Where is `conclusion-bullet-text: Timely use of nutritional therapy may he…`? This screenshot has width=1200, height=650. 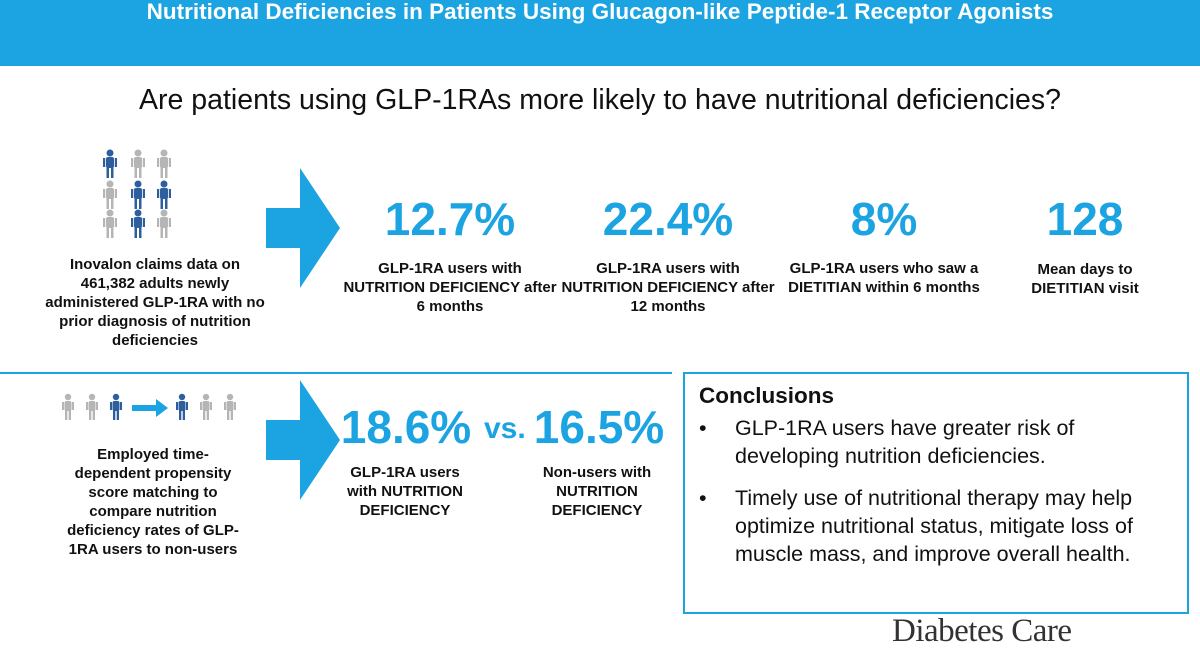
conclusion-bullet-text: Timely use of nutritional therapy may he… is located at coordinates (934, 526).